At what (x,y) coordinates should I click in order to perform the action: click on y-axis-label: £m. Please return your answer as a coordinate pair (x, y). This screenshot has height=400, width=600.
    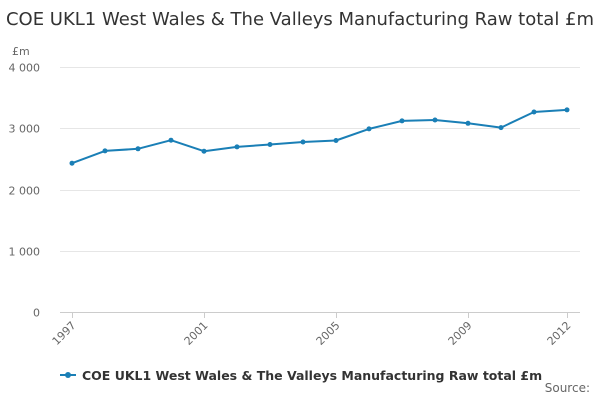
    Looking at the image, I should click on (21, 51).